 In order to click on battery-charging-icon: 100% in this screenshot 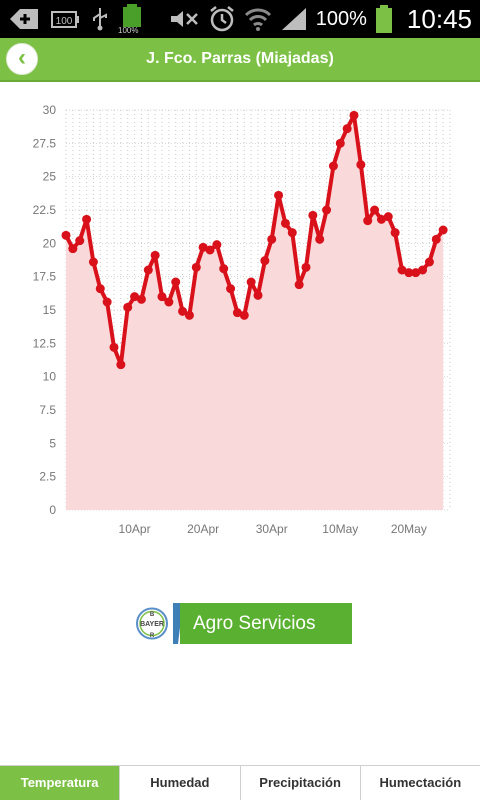, I will do `click(134, 19)`.